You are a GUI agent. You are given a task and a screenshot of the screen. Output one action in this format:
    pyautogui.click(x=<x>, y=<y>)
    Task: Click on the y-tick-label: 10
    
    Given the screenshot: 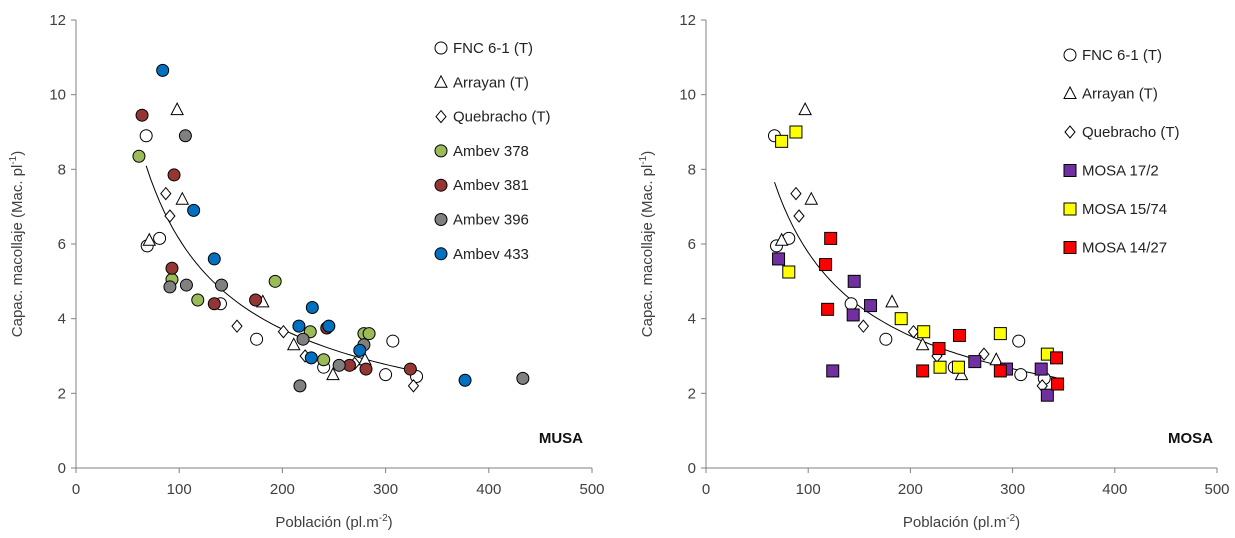 What is the action you would take?
    pyautogui.click(x=687, y=95)
    